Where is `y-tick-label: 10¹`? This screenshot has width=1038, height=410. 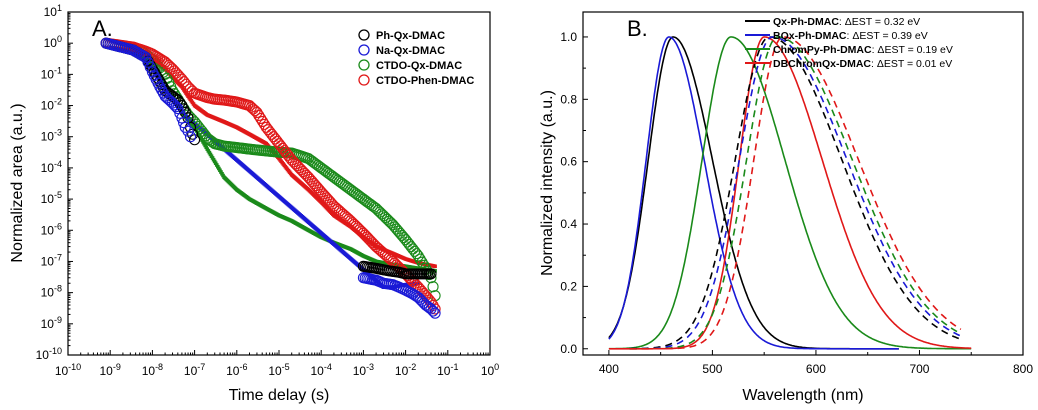
y-tick-label: 10¹ is located at coordinates (53, 11).